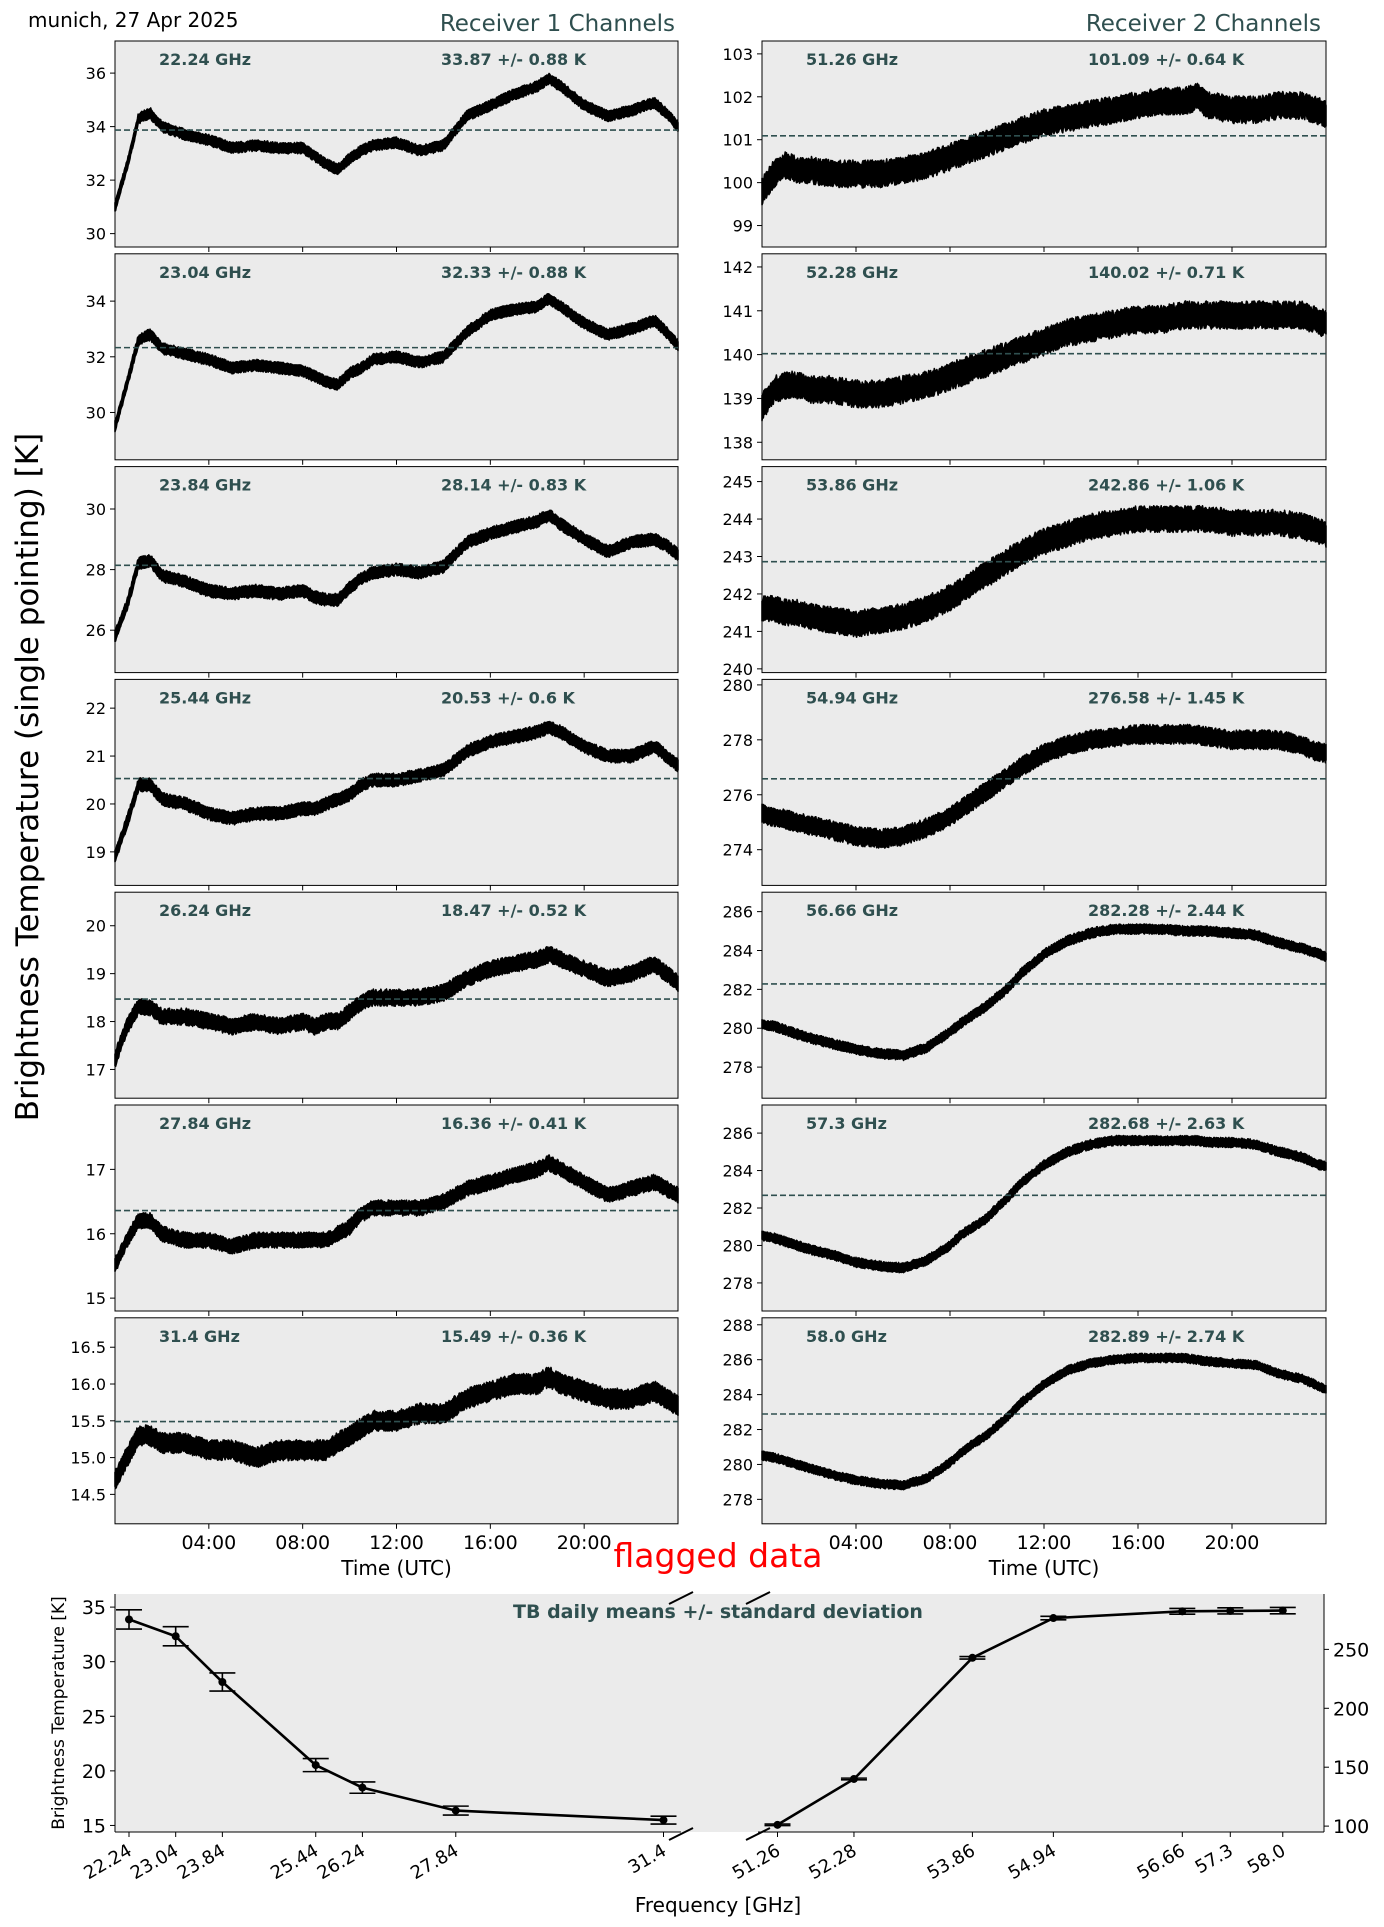 Image resolution: width=1384 pixels, height=1927 pixels. I want to click on y-tick-label: 16, so click(96, 1234).